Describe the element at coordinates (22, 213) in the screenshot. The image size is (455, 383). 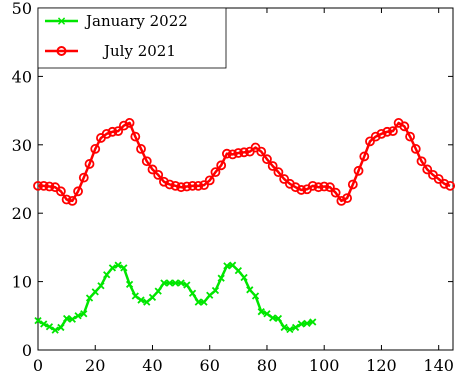
I see `y-tick-label: 20` at that location.